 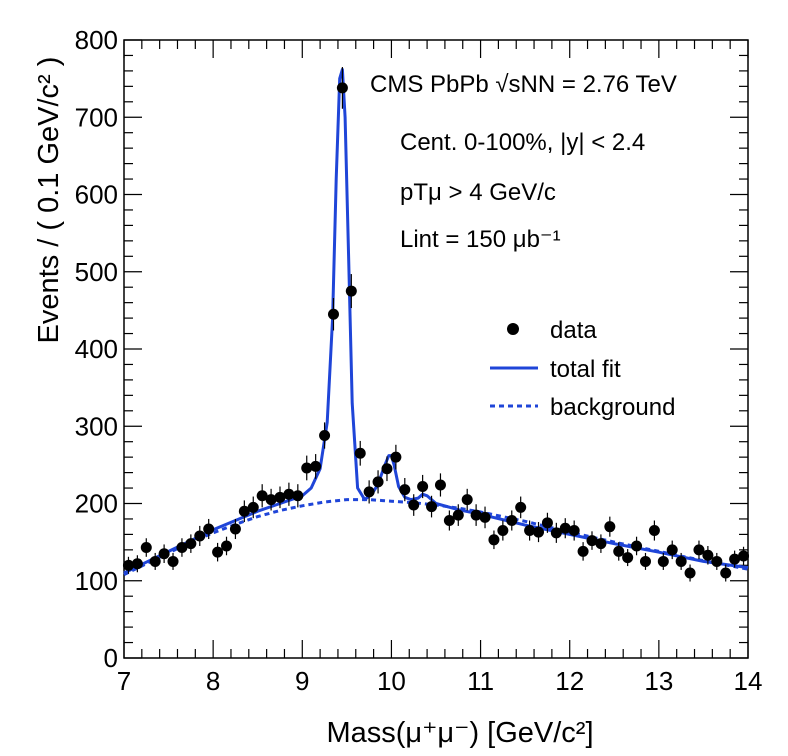 What do you see at coordinates (523, 84) in the screenshot?
I see `experiment-label: CMS PbPb √sNN = 2.76 TeV` at bounding box center [523, 84].